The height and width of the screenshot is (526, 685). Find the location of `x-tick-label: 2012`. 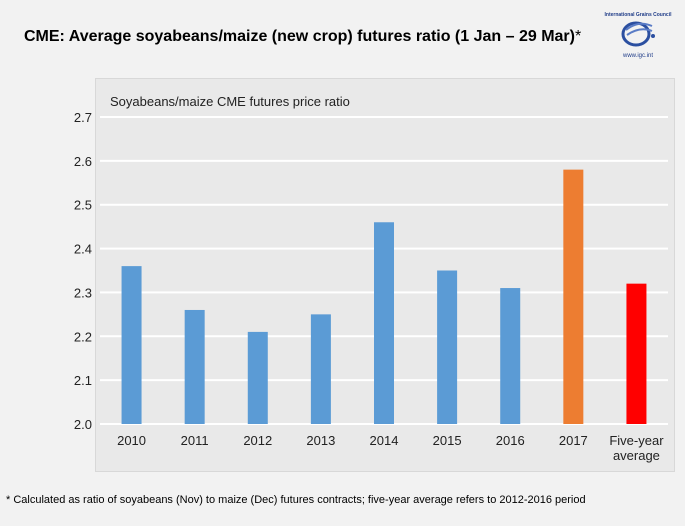

x-tick-label: 2012 is located at coordinates (257, 440).